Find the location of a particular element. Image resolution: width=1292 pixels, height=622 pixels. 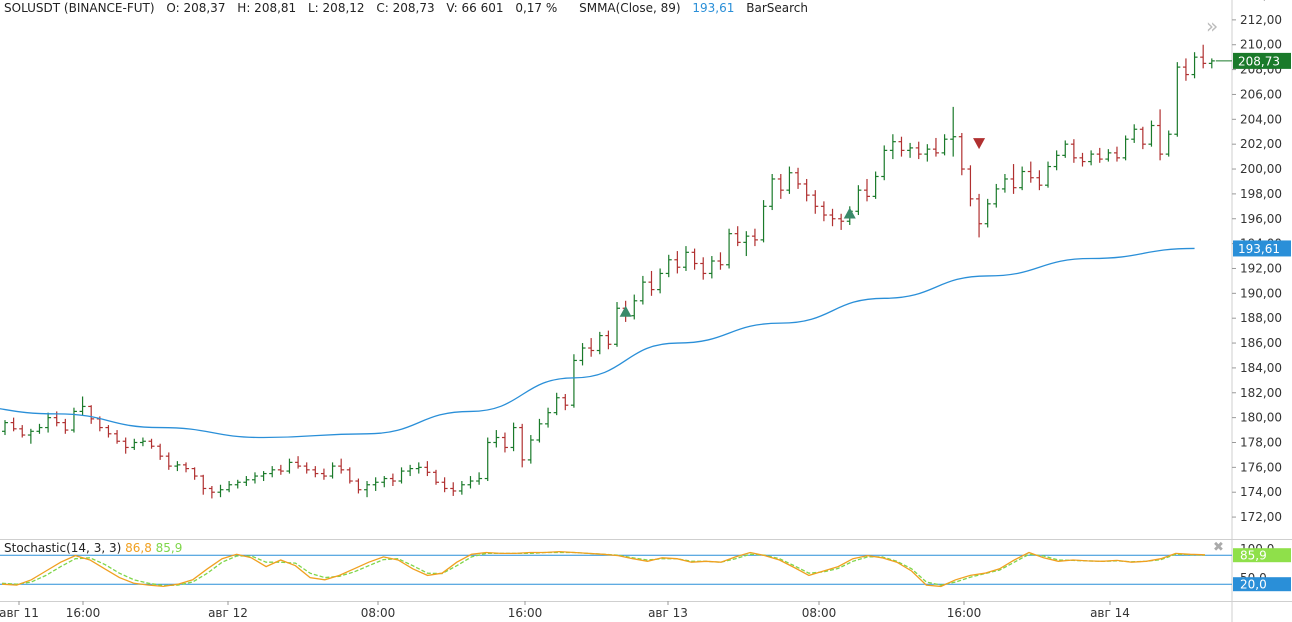

y-tick-label: 200,00 is located at coordinates (1261, 169).